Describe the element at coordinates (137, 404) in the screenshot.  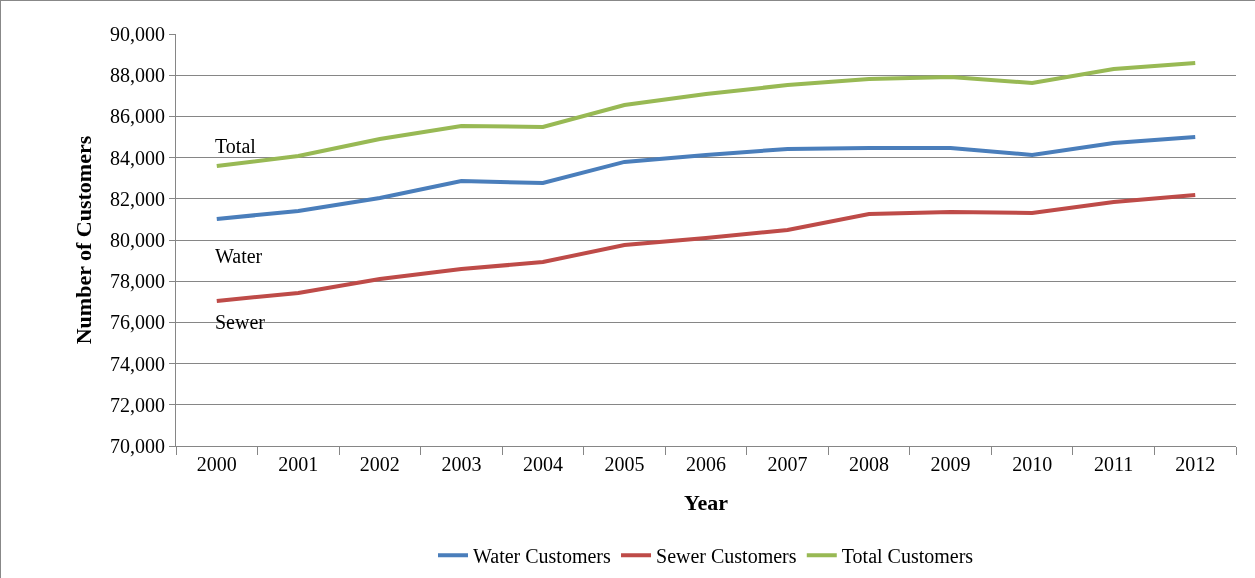
I see `y-tick-label: 72,000` at that location.